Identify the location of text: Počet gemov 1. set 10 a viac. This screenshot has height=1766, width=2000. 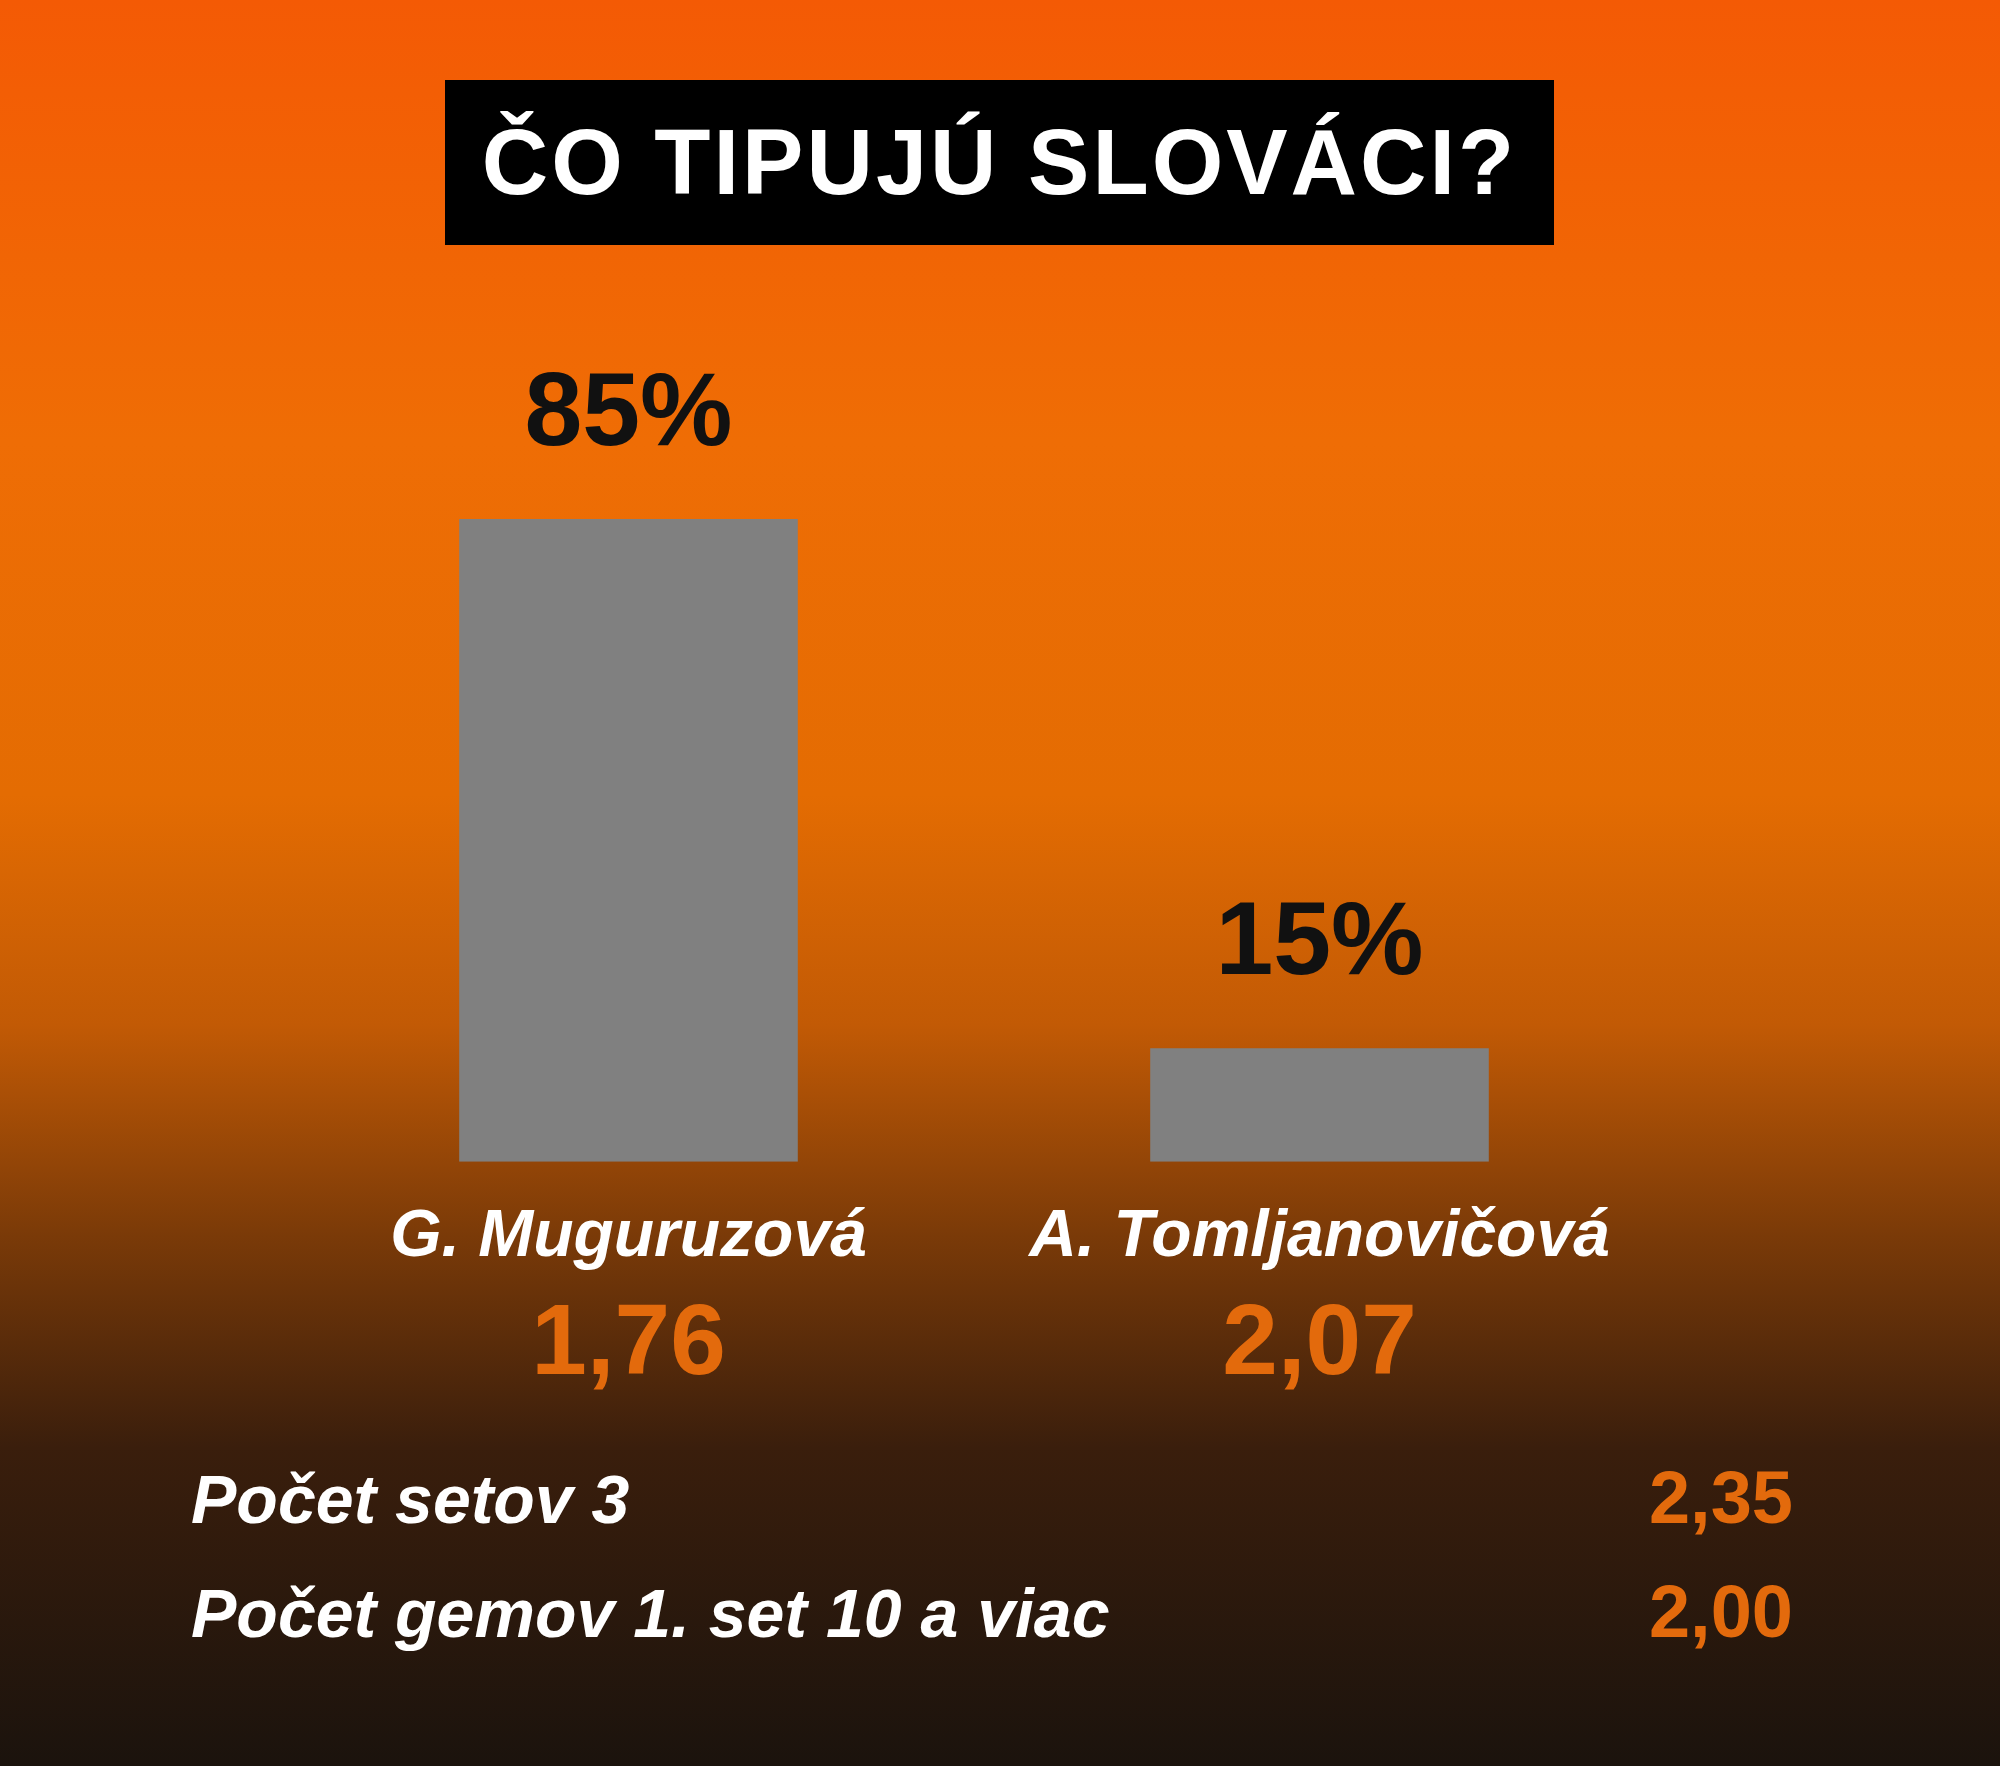
(650, 1612).